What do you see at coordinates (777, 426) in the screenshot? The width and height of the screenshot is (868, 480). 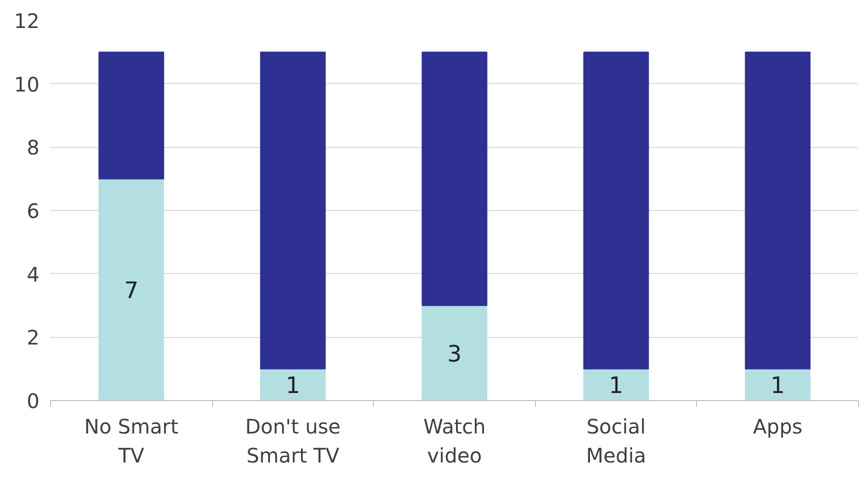 I see `x-tick-label: Apps` at bounding box center [777, 426].